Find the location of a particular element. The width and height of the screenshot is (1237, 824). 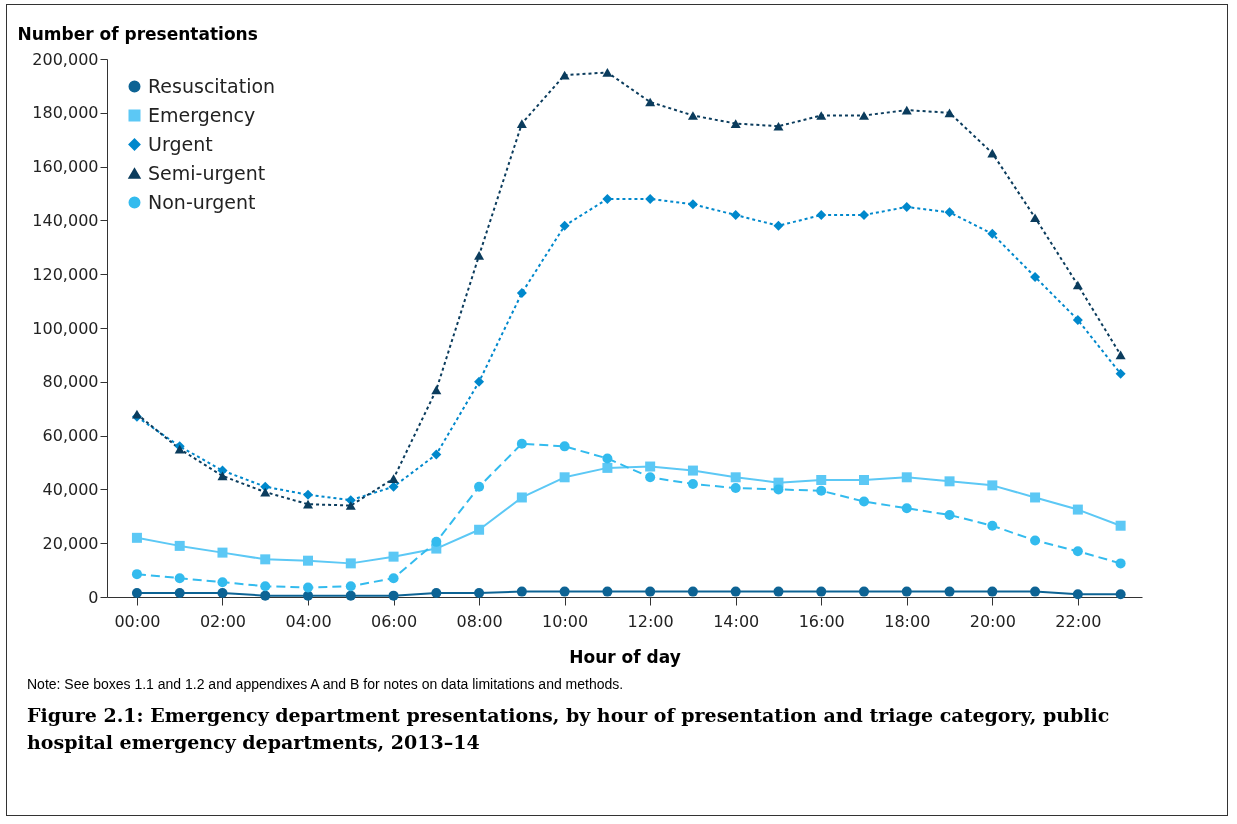

x-tick-label: 18:00 is located at coordinates (907, 621).